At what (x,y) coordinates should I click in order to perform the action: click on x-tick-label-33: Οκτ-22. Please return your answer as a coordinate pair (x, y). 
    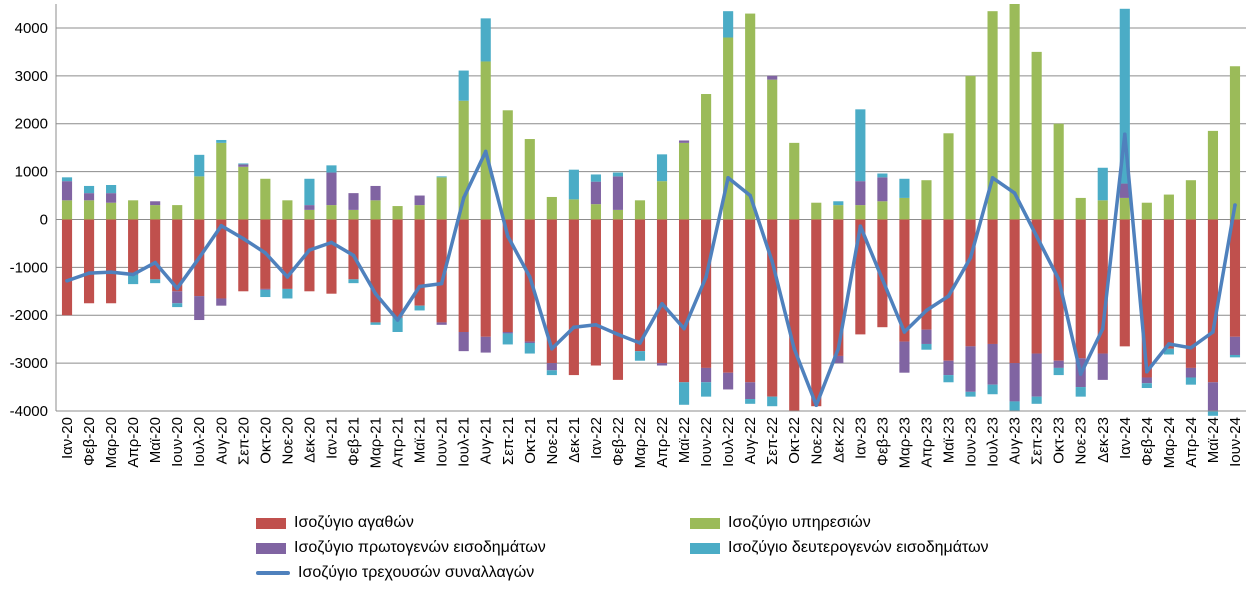
    Looking at the image, I should click on (794, 440).